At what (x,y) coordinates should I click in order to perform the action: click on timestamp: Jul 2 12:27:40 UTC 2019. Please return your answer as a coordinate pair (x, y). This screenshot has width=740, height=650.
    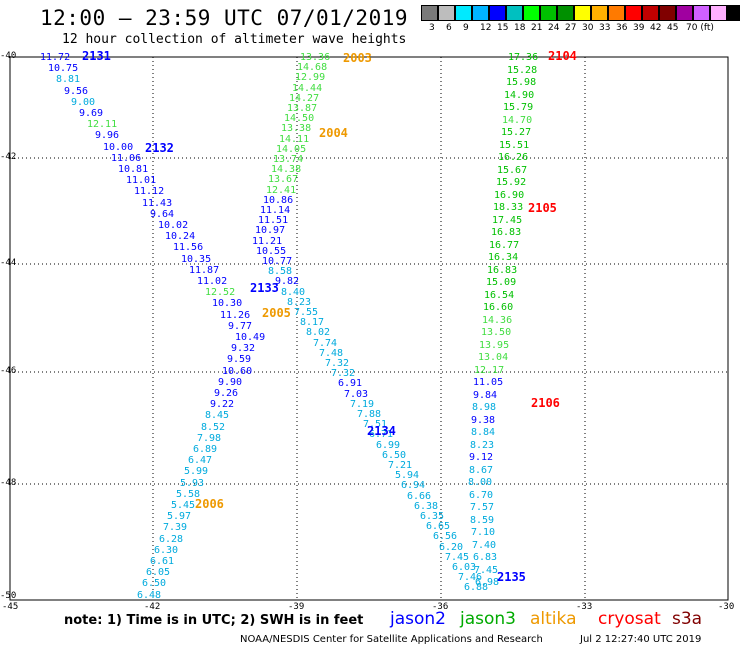
    Looking at the image, I should click on (641, 639).